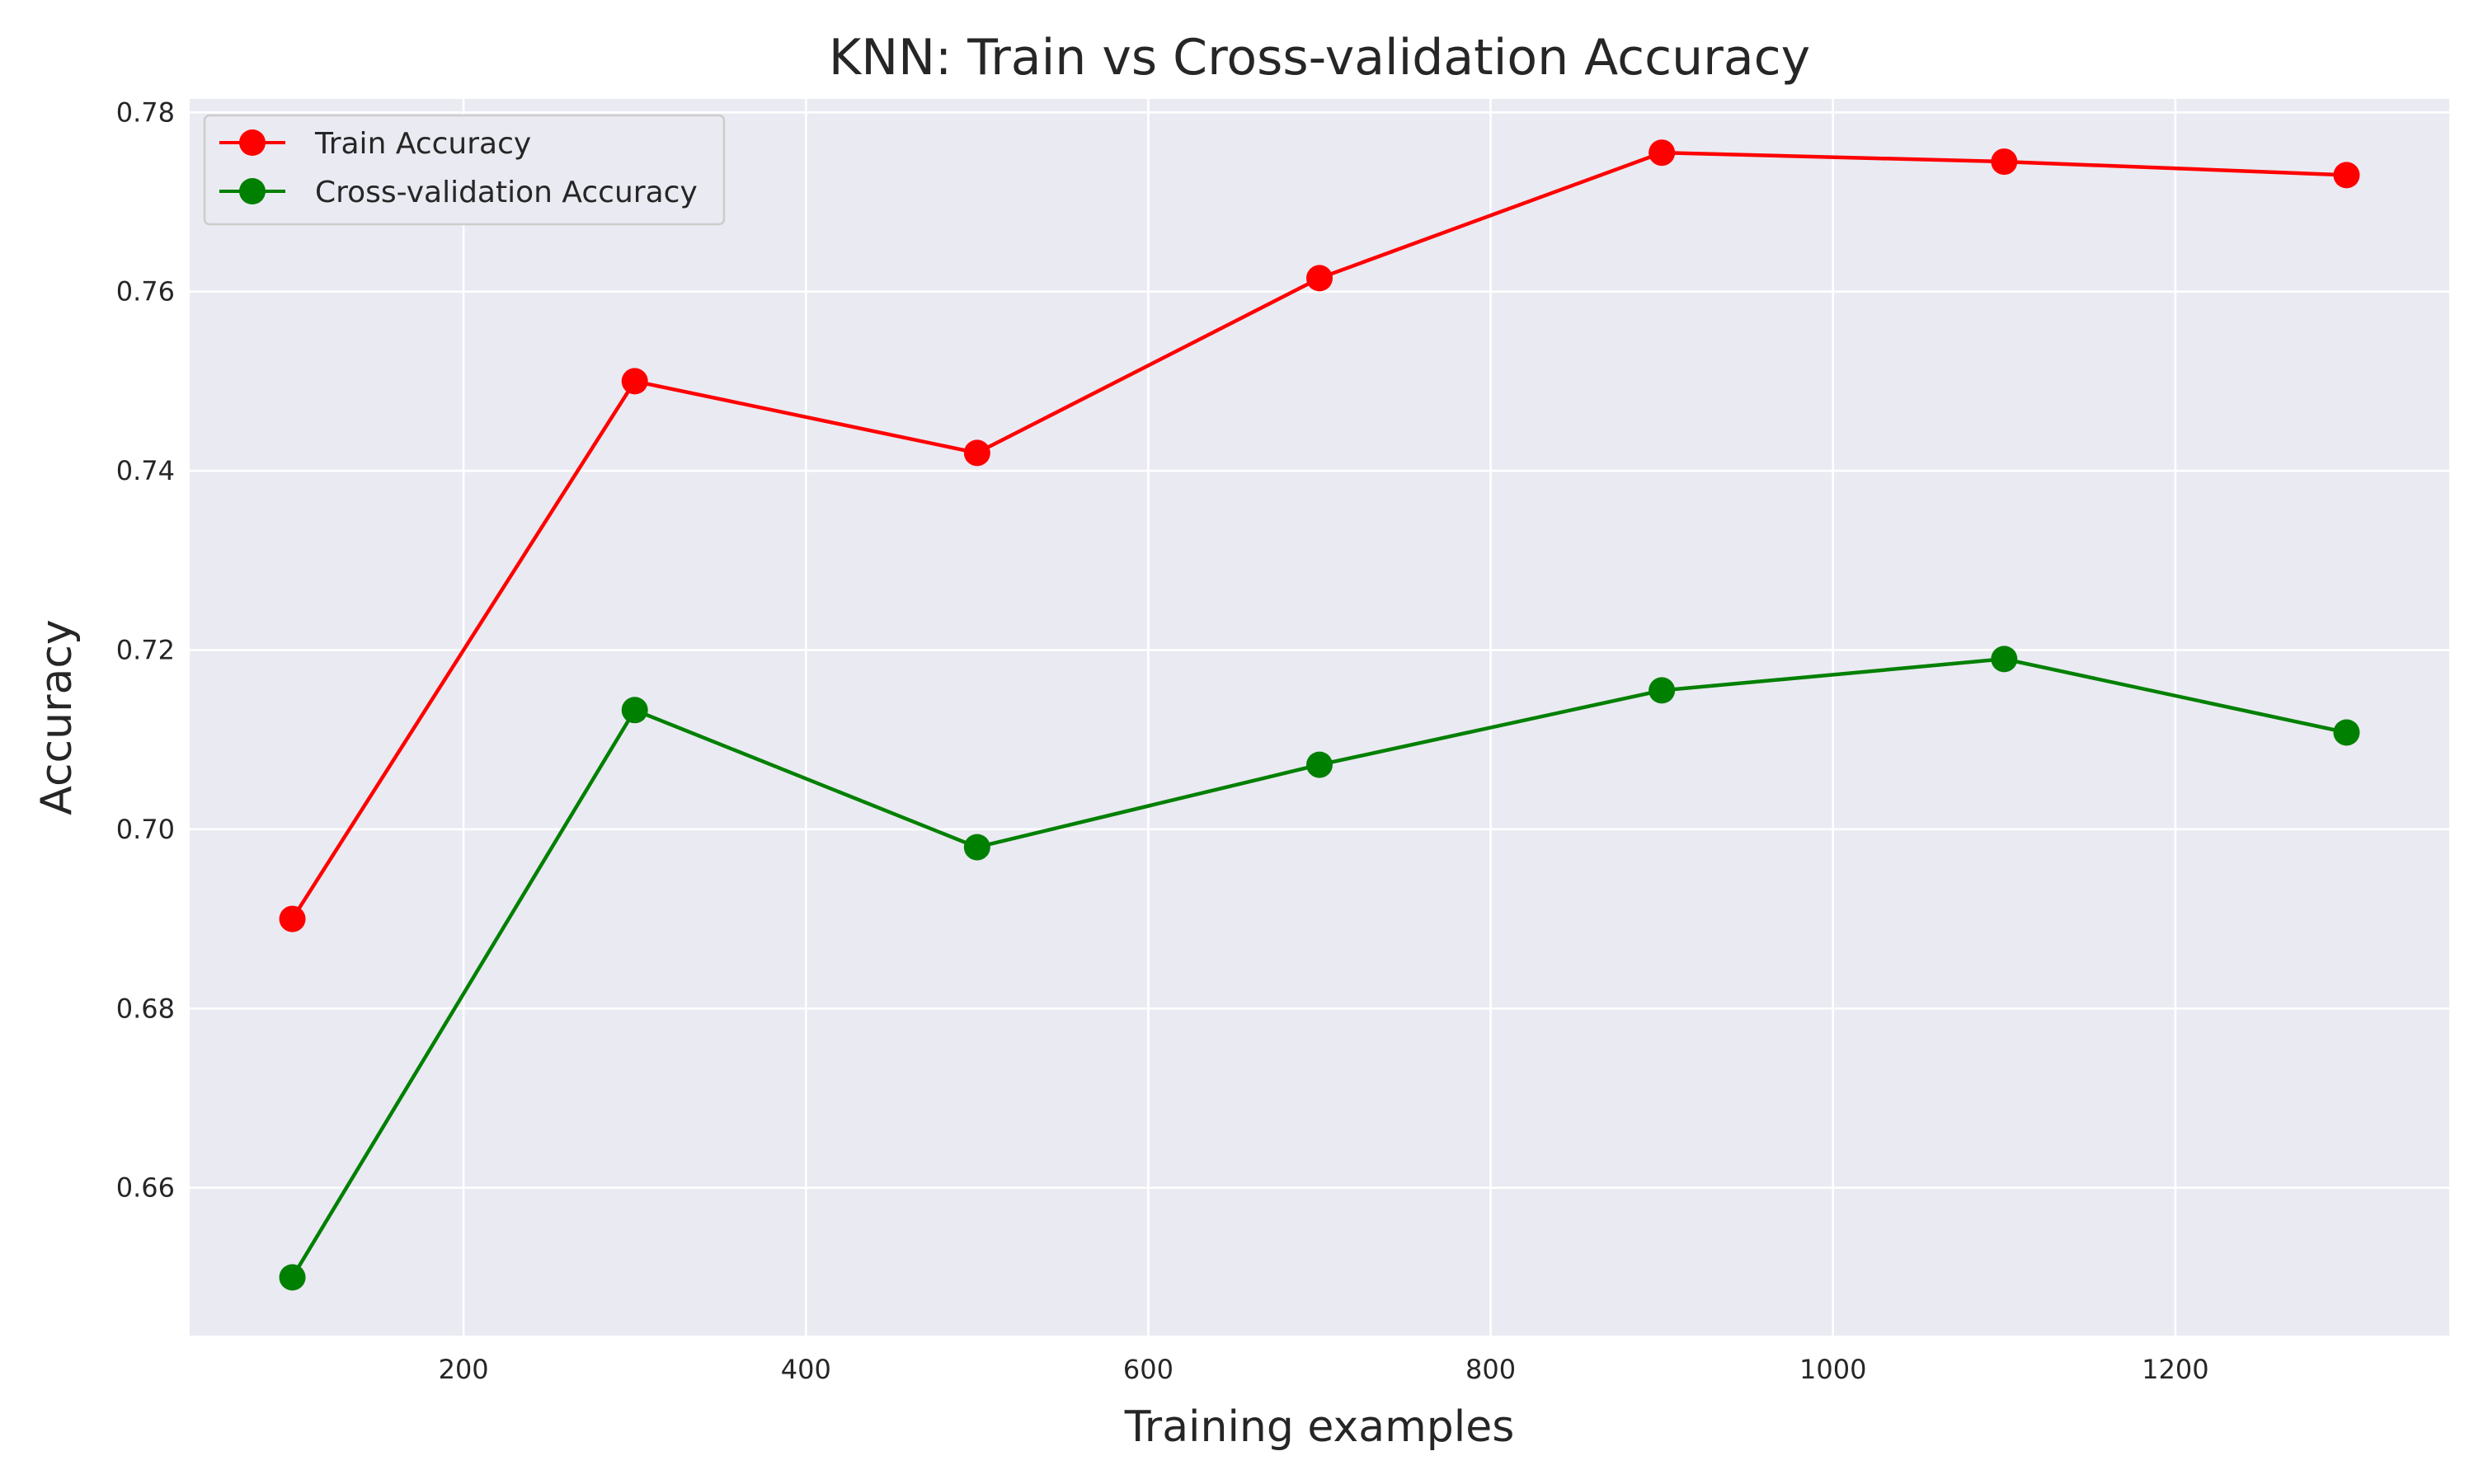 This screenshot has height=1484, width=2474. Describe the element at coordinates (2175, 1369) in the screenshot. I see `x-tick-label: 1200` at that location.